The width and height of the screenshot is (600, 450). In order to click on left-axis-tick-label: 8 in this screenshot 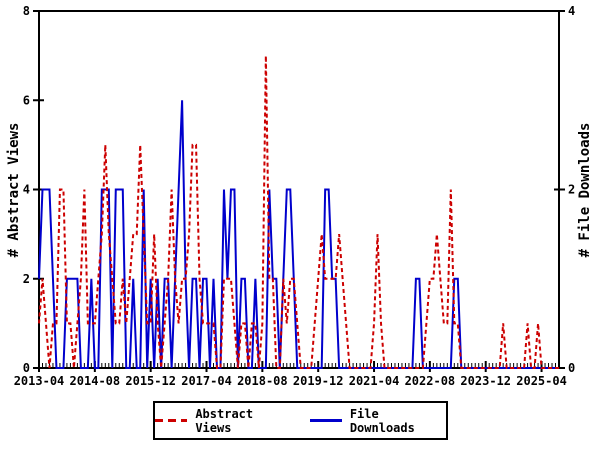, I will do `click(26, 11)`.